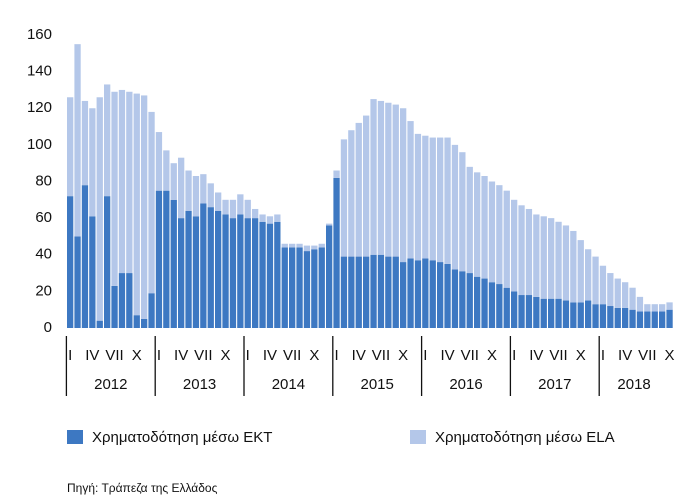 The image size is (677, 498). I want to click on legend-label: Χρηματοδότηση μέσω ΕΚΤ, so click(182, 437).